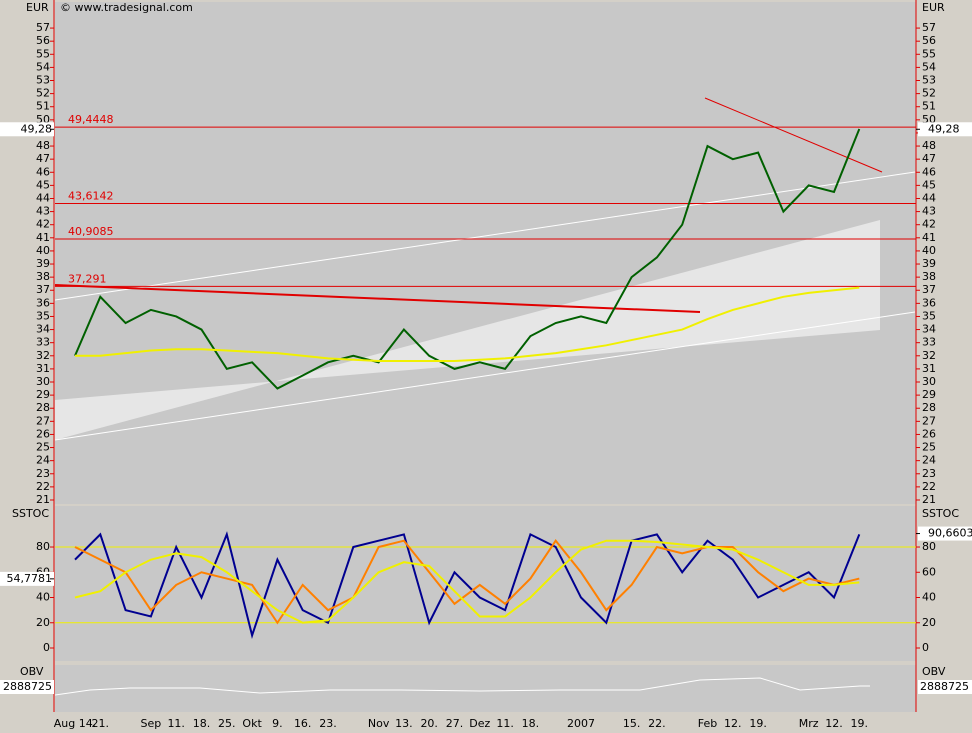  Describe the element at coordinates (43, 53) in the screenshot. I see `y-tick-label: 55` at that location.